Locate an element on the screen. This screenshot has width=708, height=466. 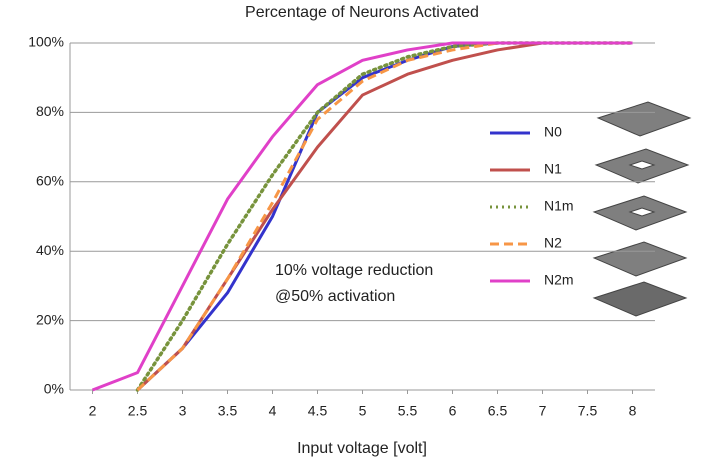
x-tick-label: 3 is located at coordinates (183, 411).